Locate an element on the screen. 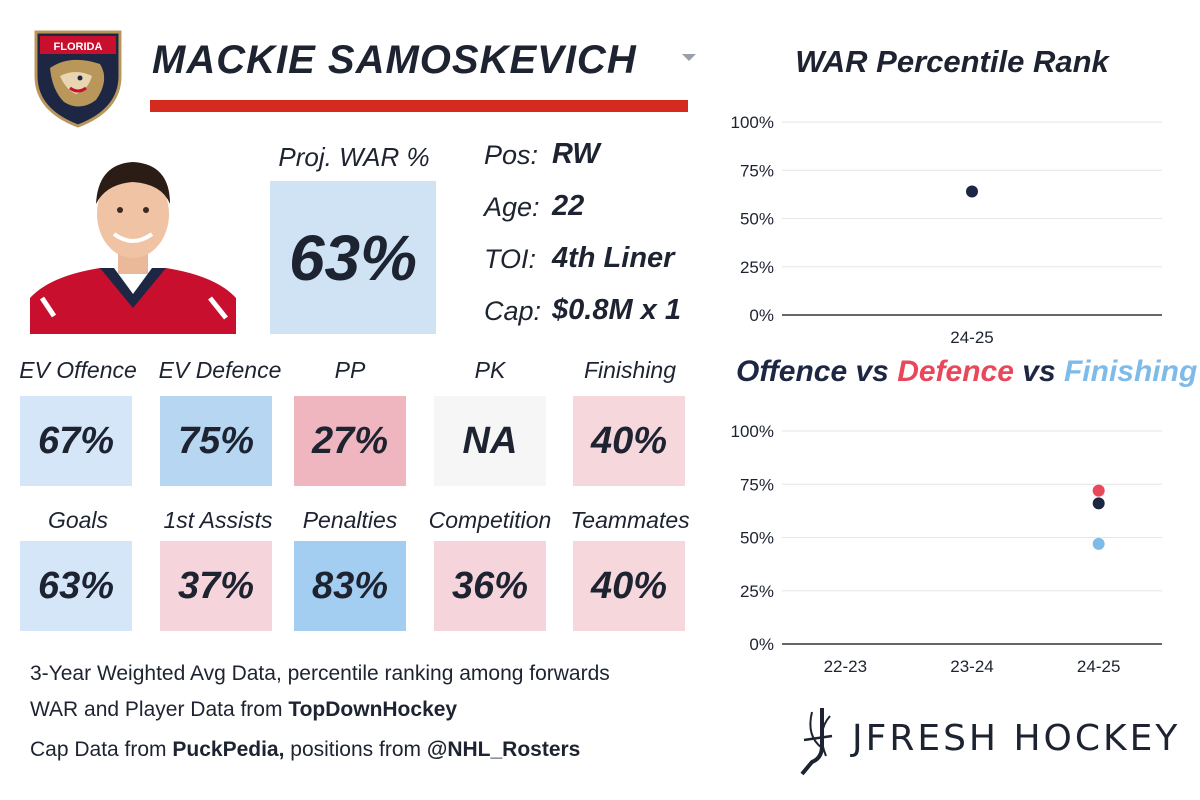 This screenshot has height=800, width=1200. stat-value-1st-assists: 37% is located at coordinates (216, 585).